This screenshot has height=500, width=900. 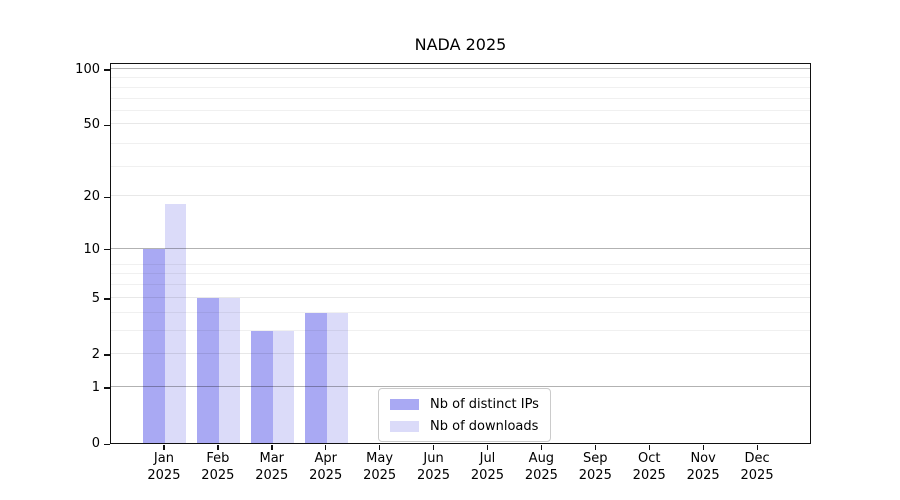 What do you see at coordinates (95, 387) in the screenshot?
I see `y-tick-label: 1` at bounding box center [95, 387].